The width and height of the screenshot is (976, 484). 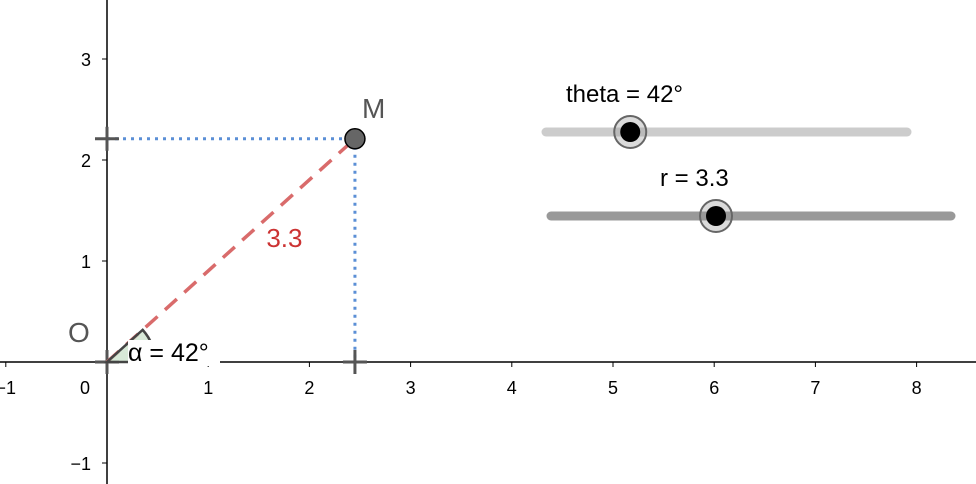 I want to click on r-slider-handle, so click(x=716, y=216).